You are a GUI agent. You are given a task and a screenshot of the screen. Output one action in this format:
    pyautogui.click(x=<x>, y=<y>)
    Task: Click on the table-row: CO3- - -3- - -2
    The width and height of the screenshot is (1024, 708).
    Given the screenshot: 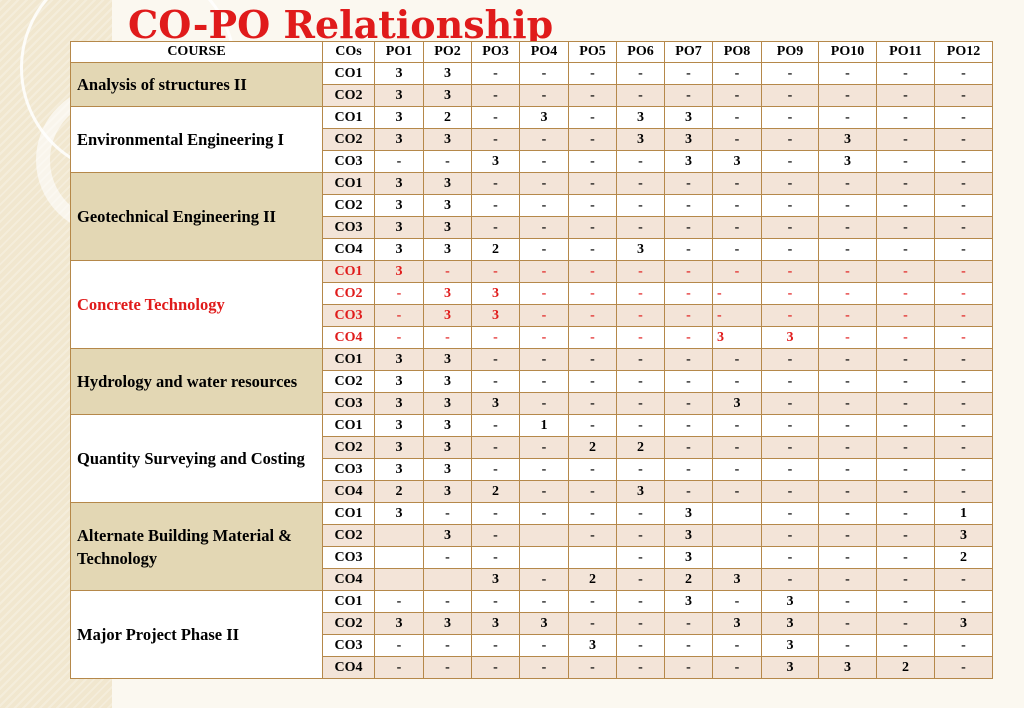 What is the action you would take?
    pyautogui.click(x=532, y=557)
    